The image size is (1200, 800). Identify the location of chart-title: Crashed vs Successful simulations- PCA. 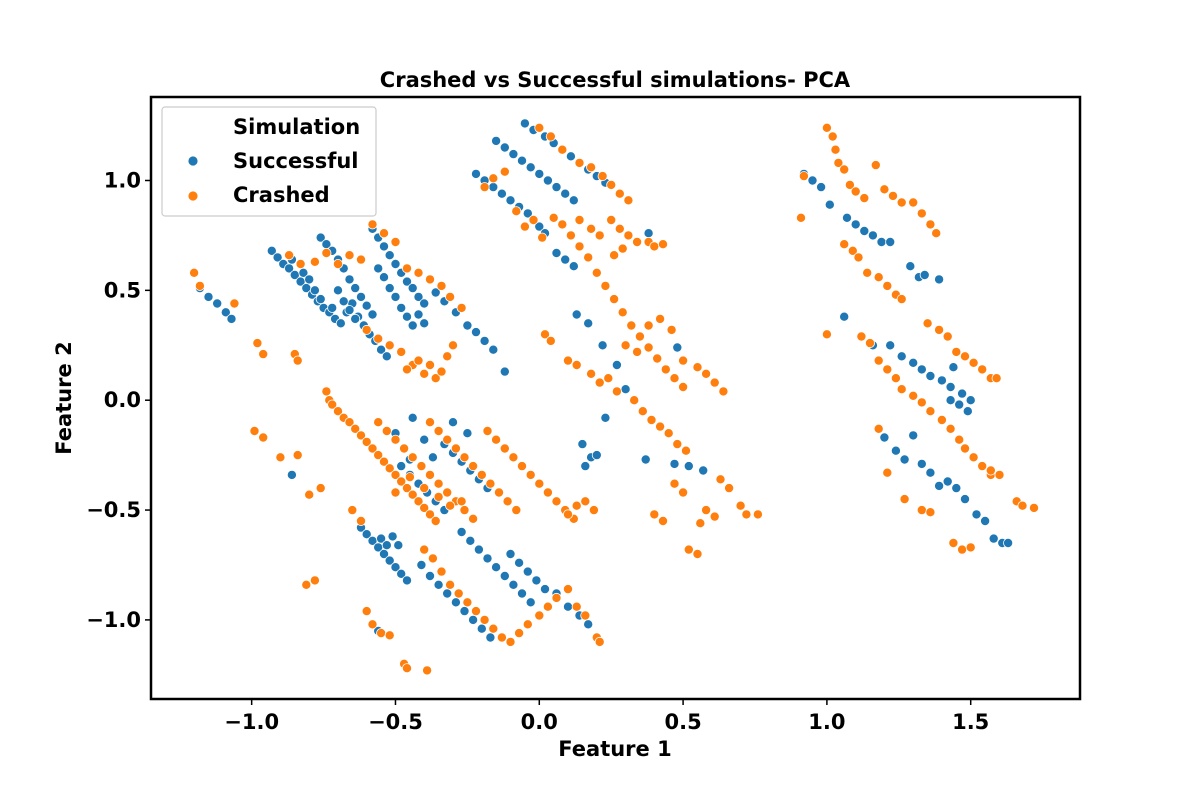
(615, 80).